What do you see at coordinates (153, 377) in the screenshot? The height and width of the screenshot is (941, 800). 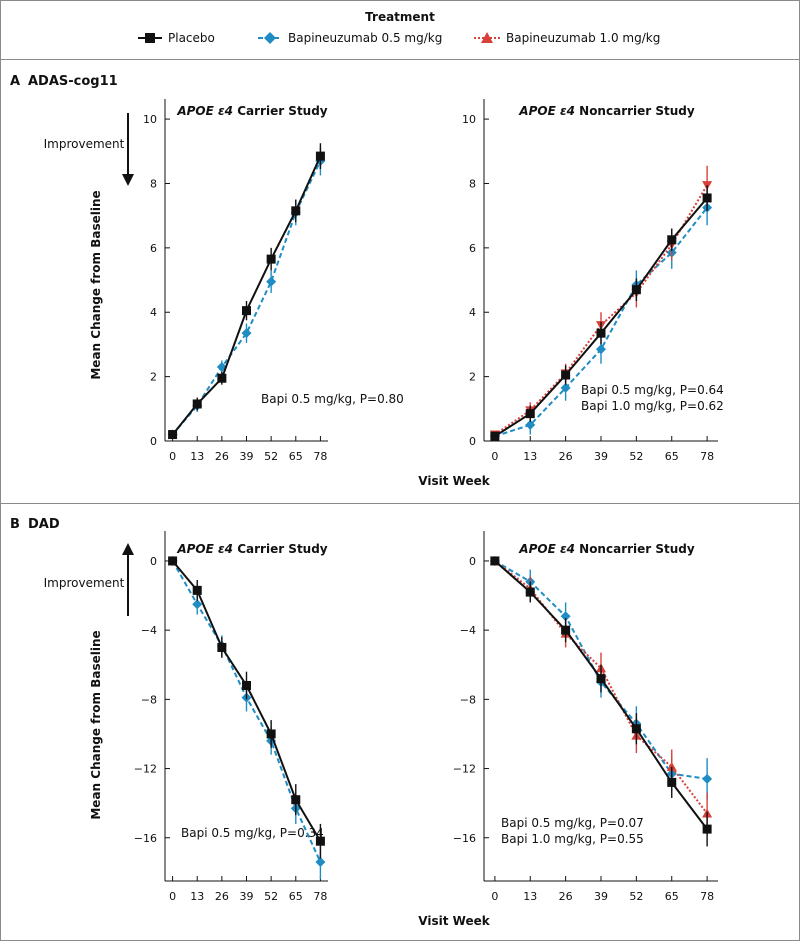 I see `y-tick-label: 2` at bounding box center [153, 377].